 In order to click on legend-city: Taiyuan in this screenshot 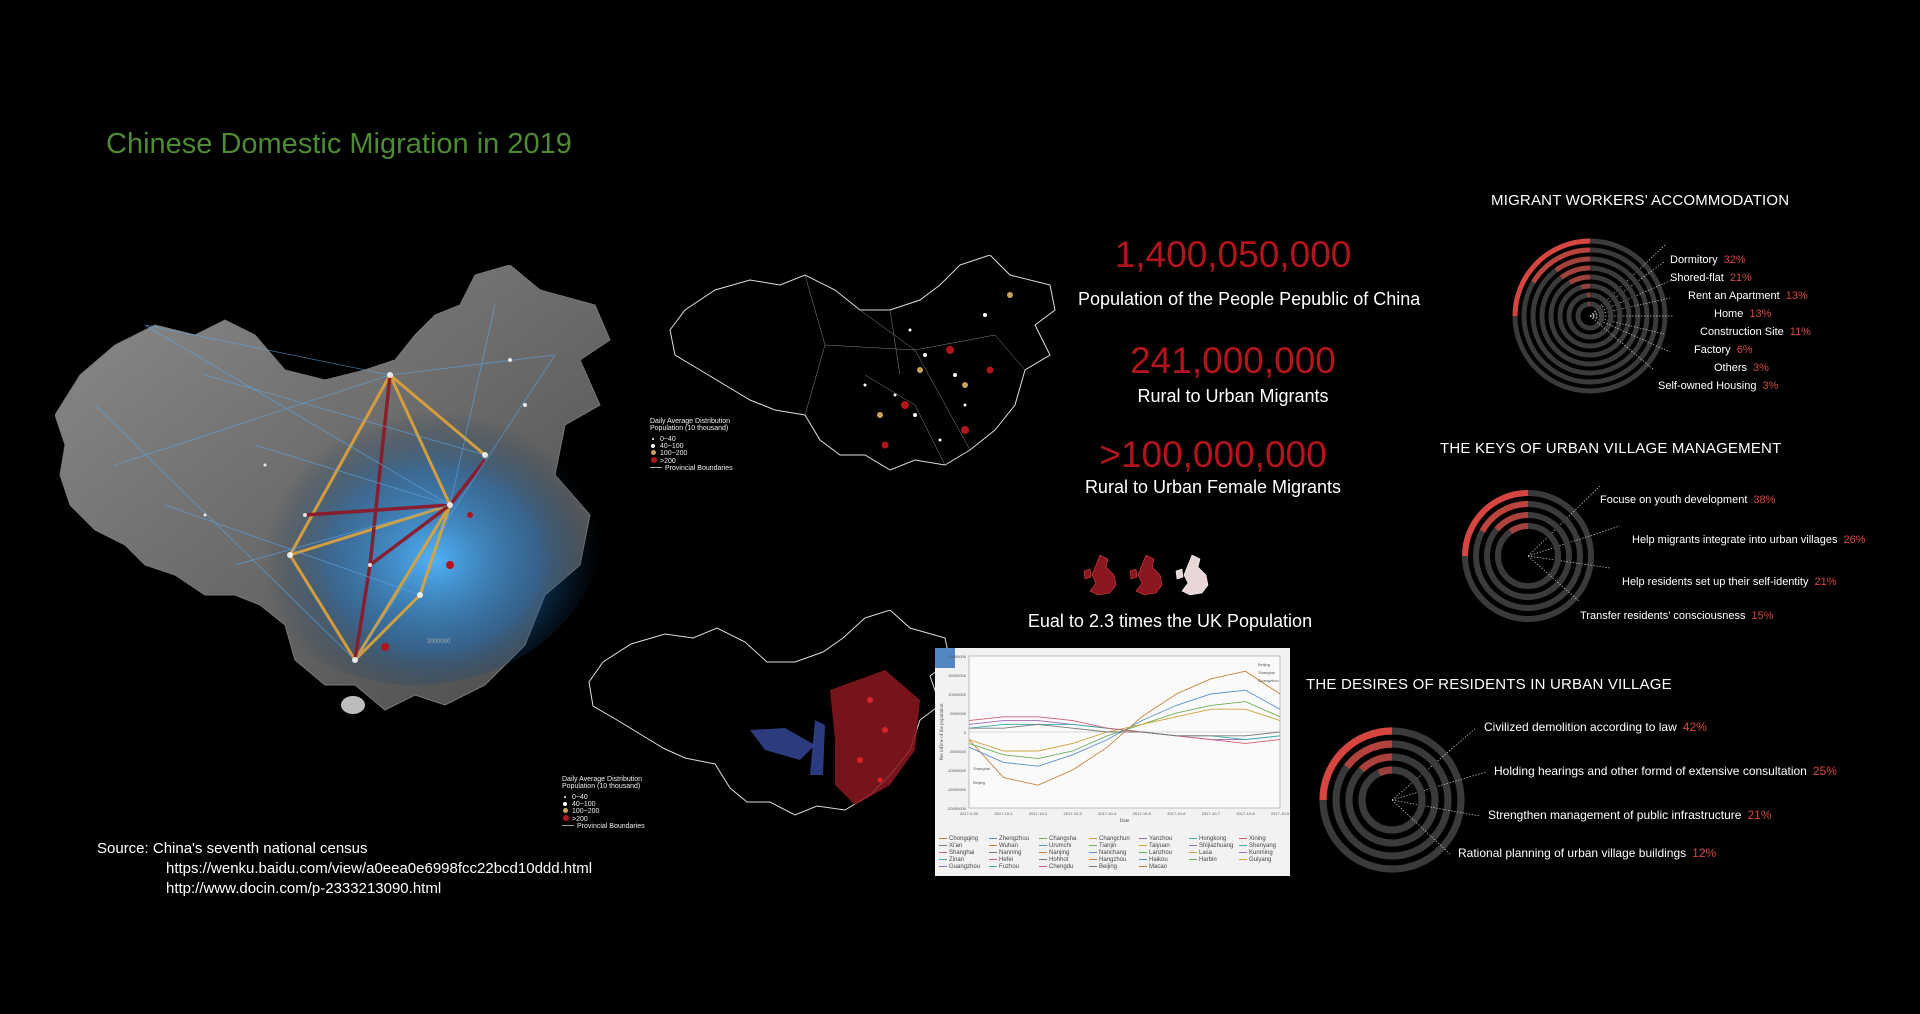, I will do `click(1159, 846)`.